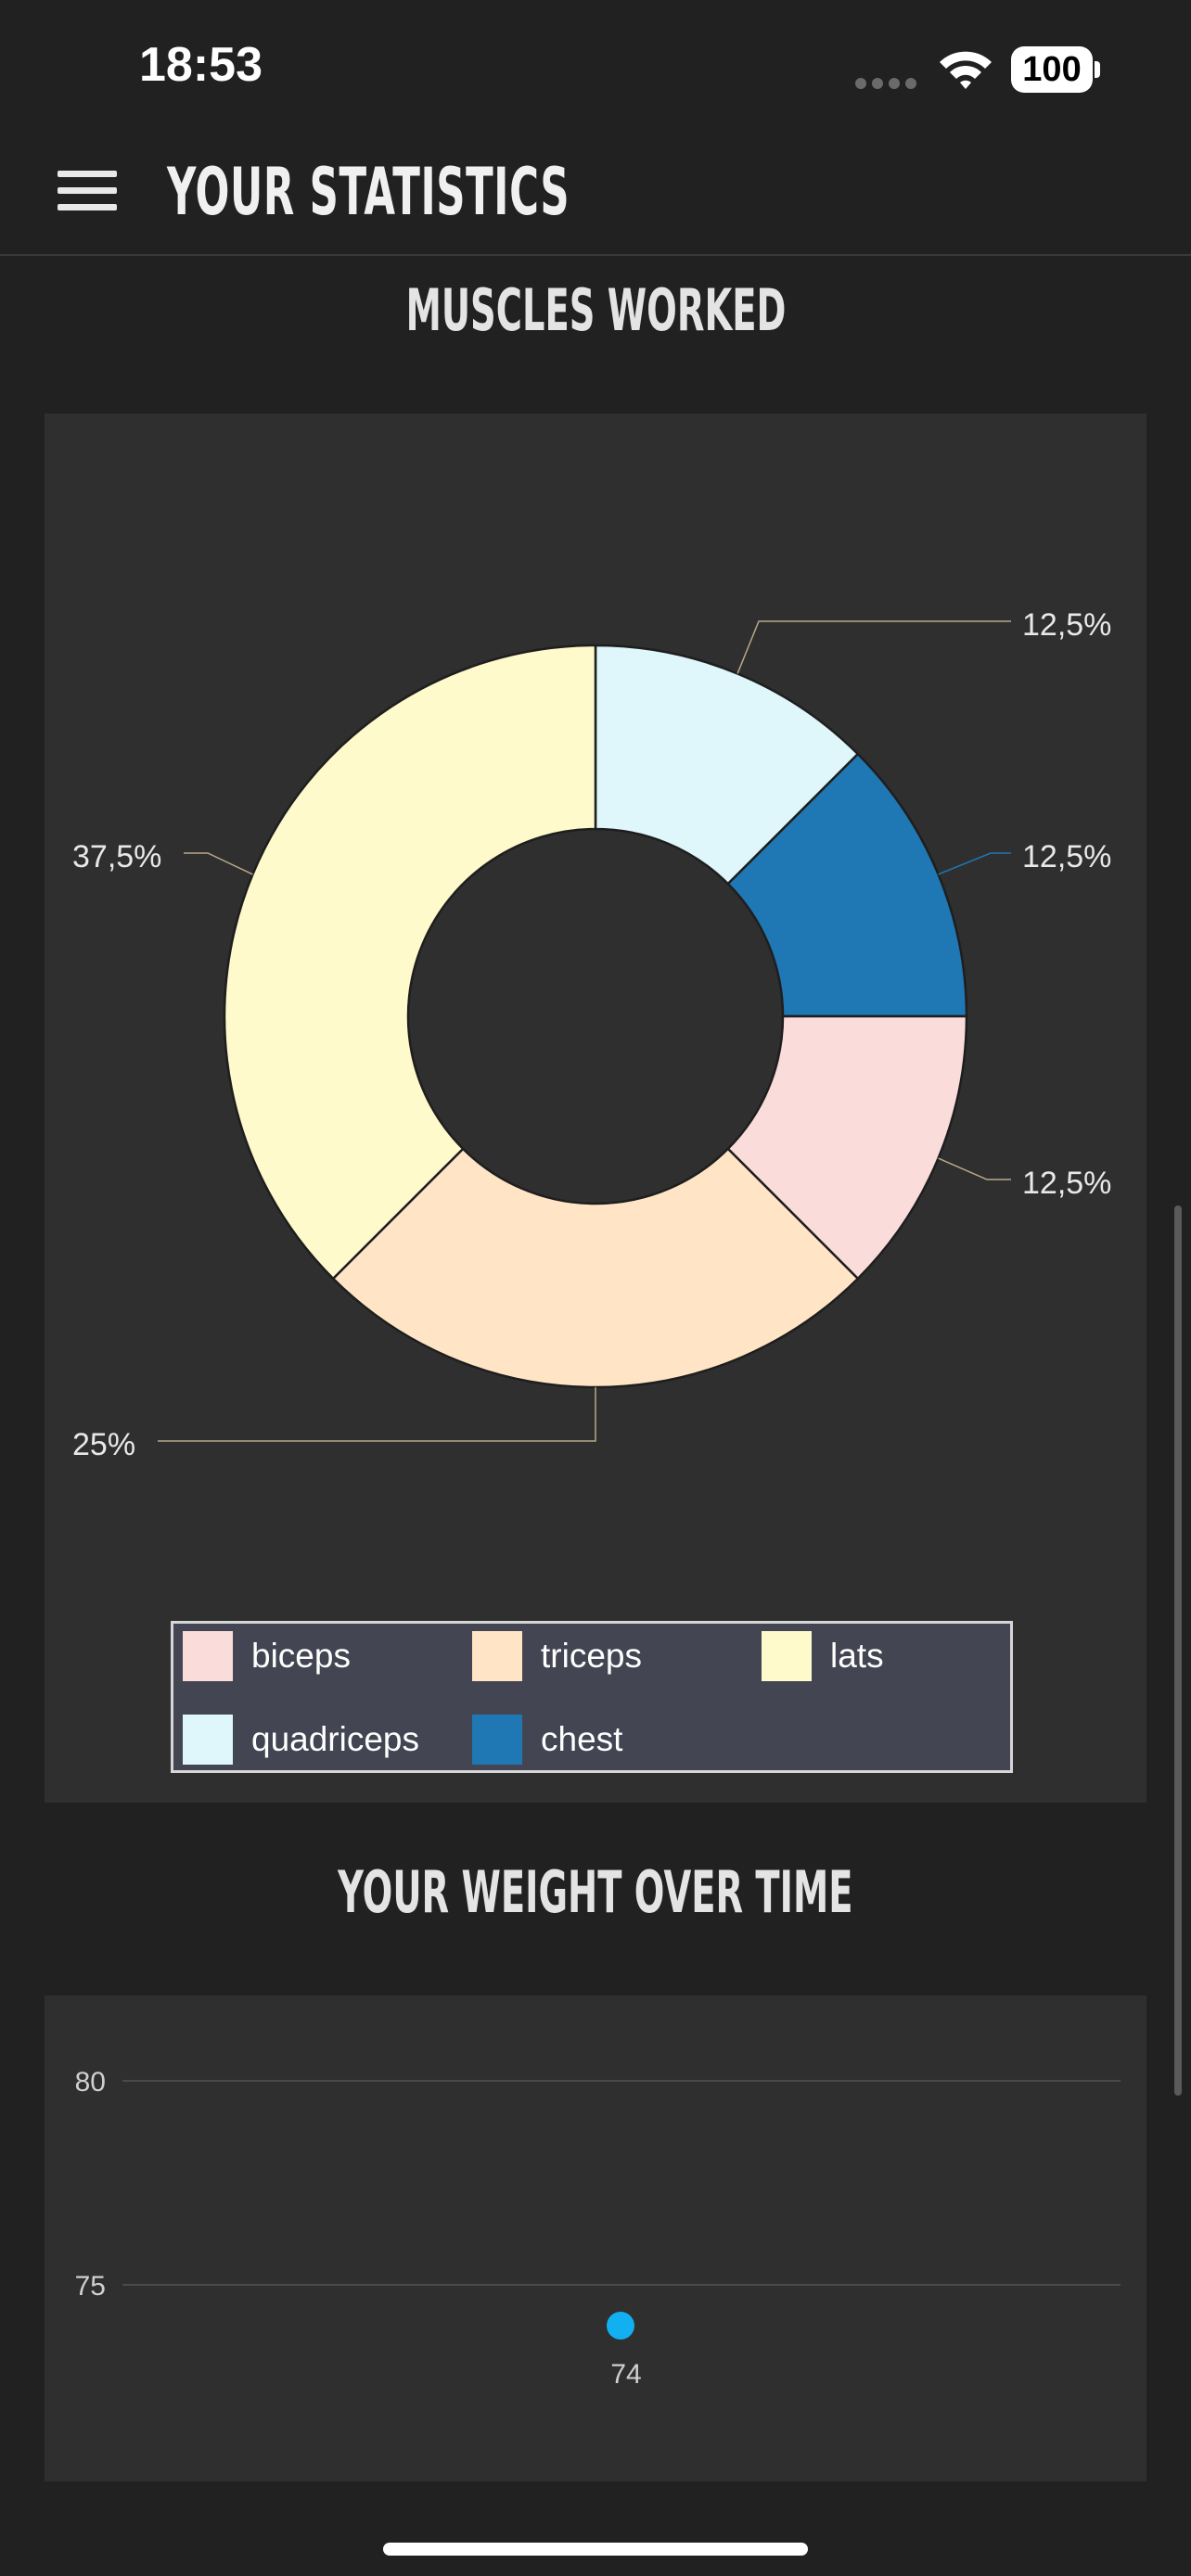  I want to click on home-indicator, so click(595, 2549).